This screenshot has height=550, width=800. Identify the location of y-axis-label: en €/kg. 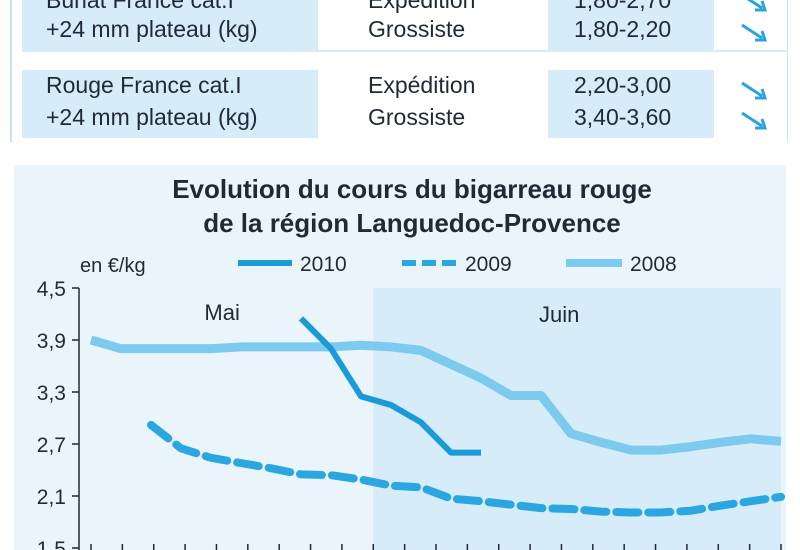
(113, 266).